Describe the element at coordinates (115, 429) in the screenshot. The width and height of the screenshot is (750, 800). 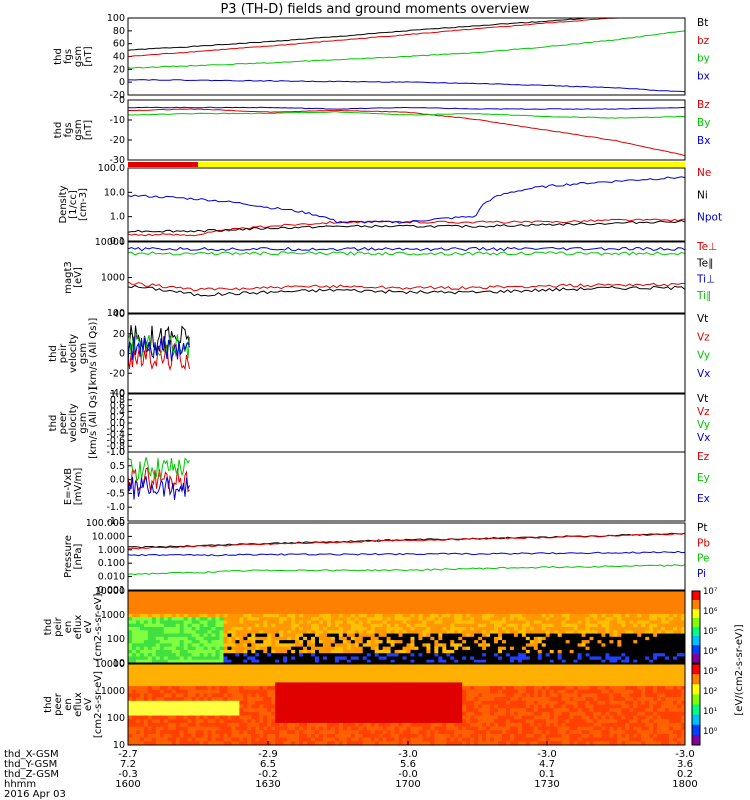
I see `y-tick-label: -0.2` at that location.